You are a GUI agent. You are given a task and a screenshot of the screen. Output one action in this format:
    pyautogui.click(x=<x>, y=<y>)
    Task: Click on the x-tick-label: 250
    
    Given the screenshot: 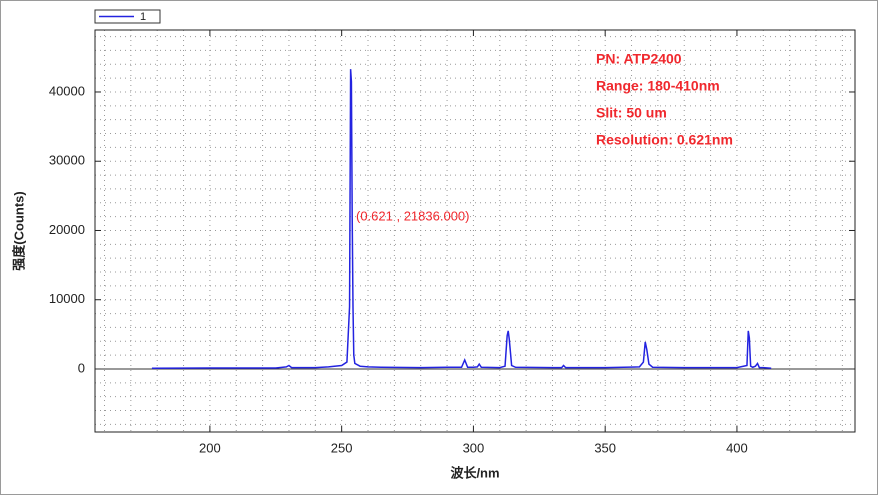 What is the action you would take?
    pyautogui.click(x=342, y=447)
    